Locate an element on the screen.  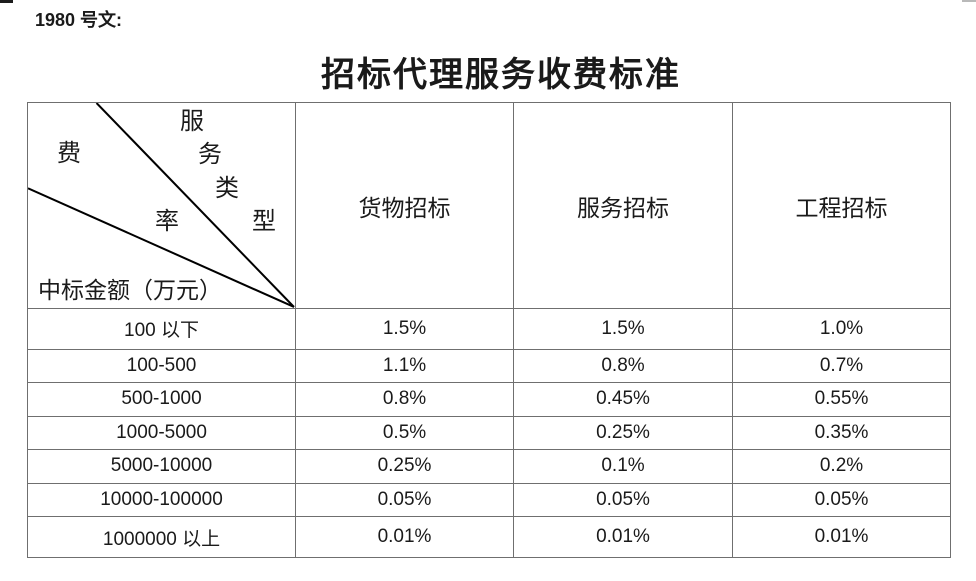
table-row: 5000-10000 0.25% 0.1% 0.2% is located at coordinates (489, 466).